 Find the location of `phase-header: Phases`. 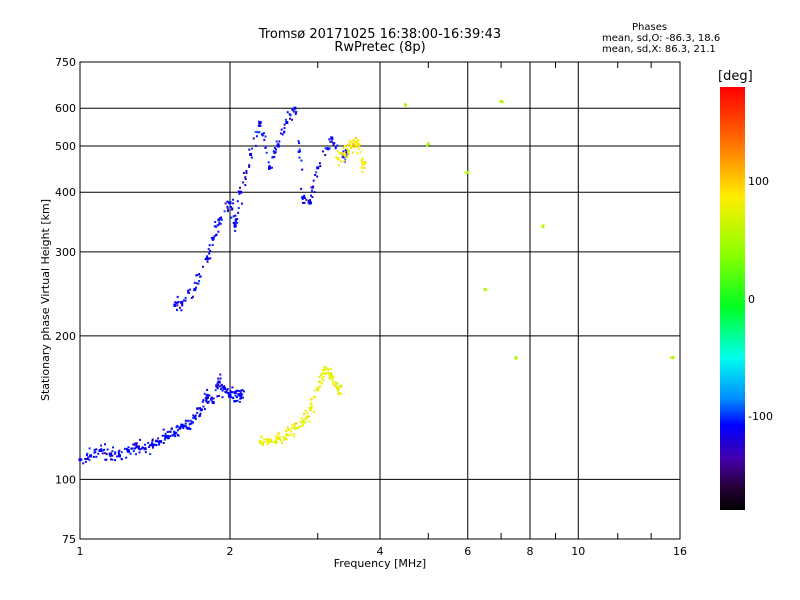

phase-header: Phases is located at coordinates (650, 27).